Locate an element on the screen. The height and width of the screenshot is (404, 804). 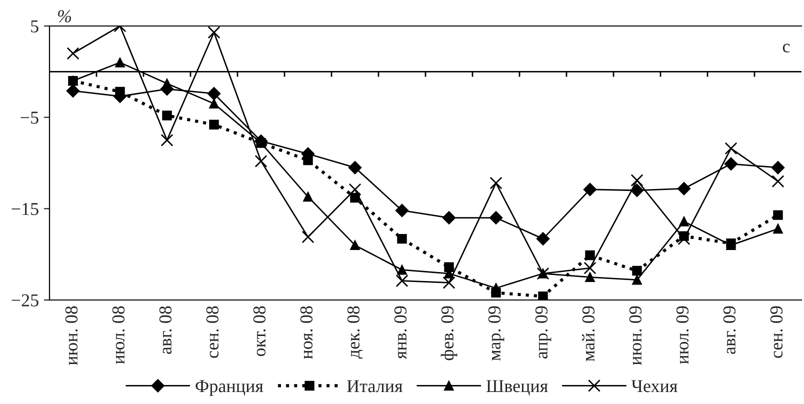
x-tick-label: сен. 09 is located at coordinates (776, 332).